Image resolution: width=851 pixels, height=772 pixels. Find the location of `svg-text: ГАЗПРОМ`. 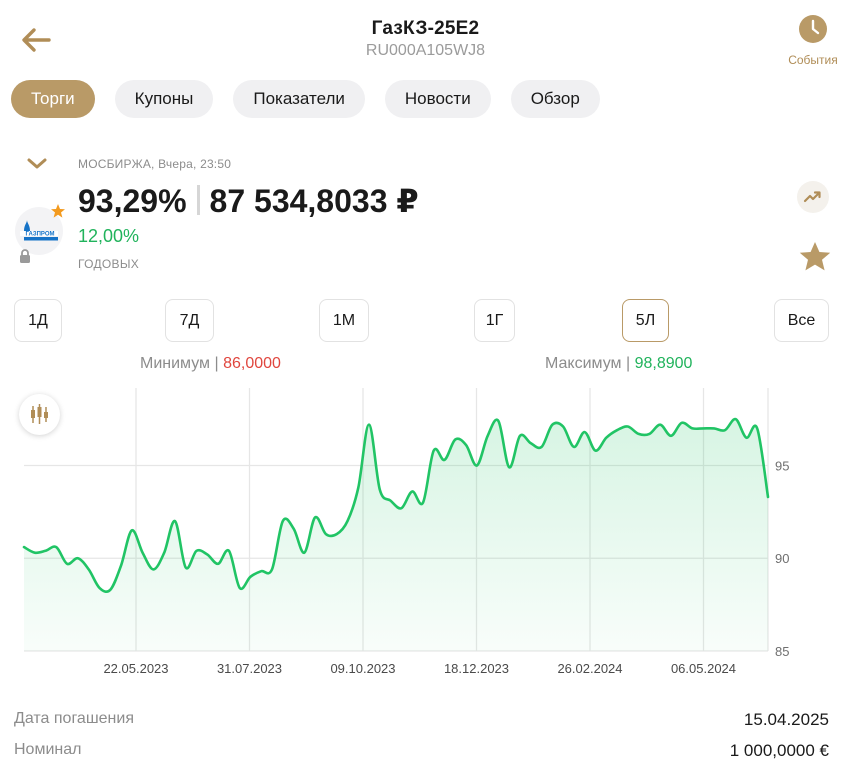

svg-text: ГАЗПРОМ is located at coordinates (39, 234).